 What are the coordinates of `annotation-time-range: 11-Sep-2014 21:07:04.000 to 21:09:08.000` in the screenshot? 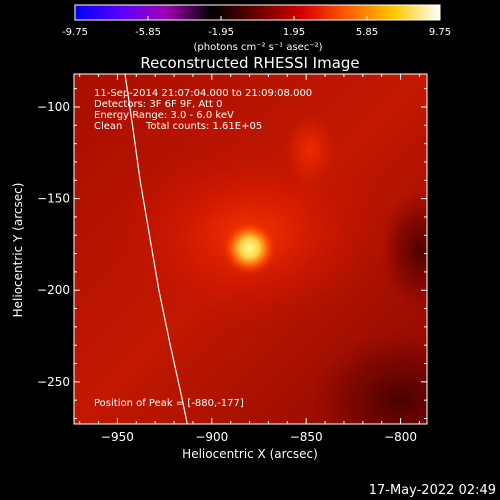 It's located at (203, 93).